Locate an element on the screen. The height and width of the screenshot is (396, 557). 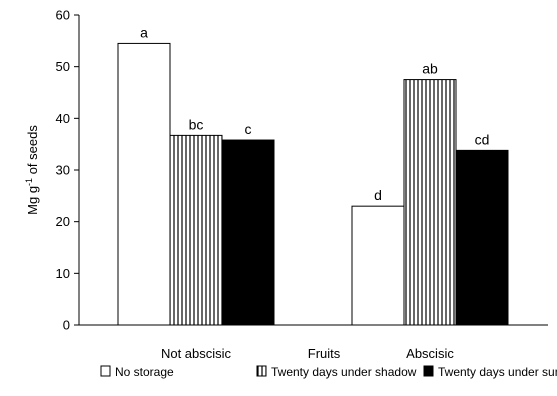
significance-letter: d is located at coordinates (378, 195).